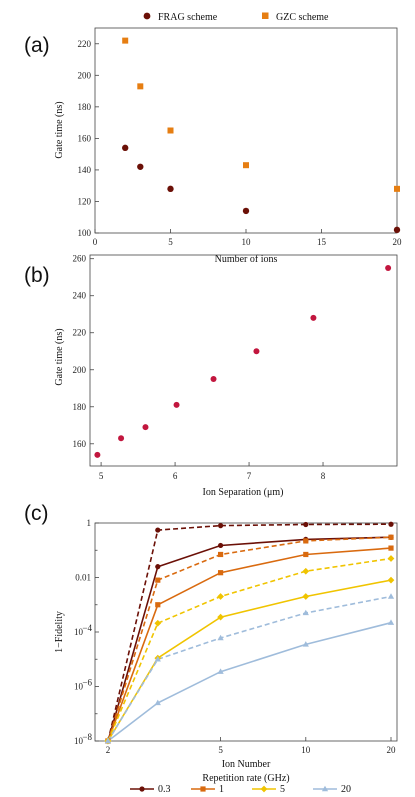  What do you see at coordinates (85, 201) in the screenshot?
I see `y-tick-label-a: 120` at bounding box center [85, 201].